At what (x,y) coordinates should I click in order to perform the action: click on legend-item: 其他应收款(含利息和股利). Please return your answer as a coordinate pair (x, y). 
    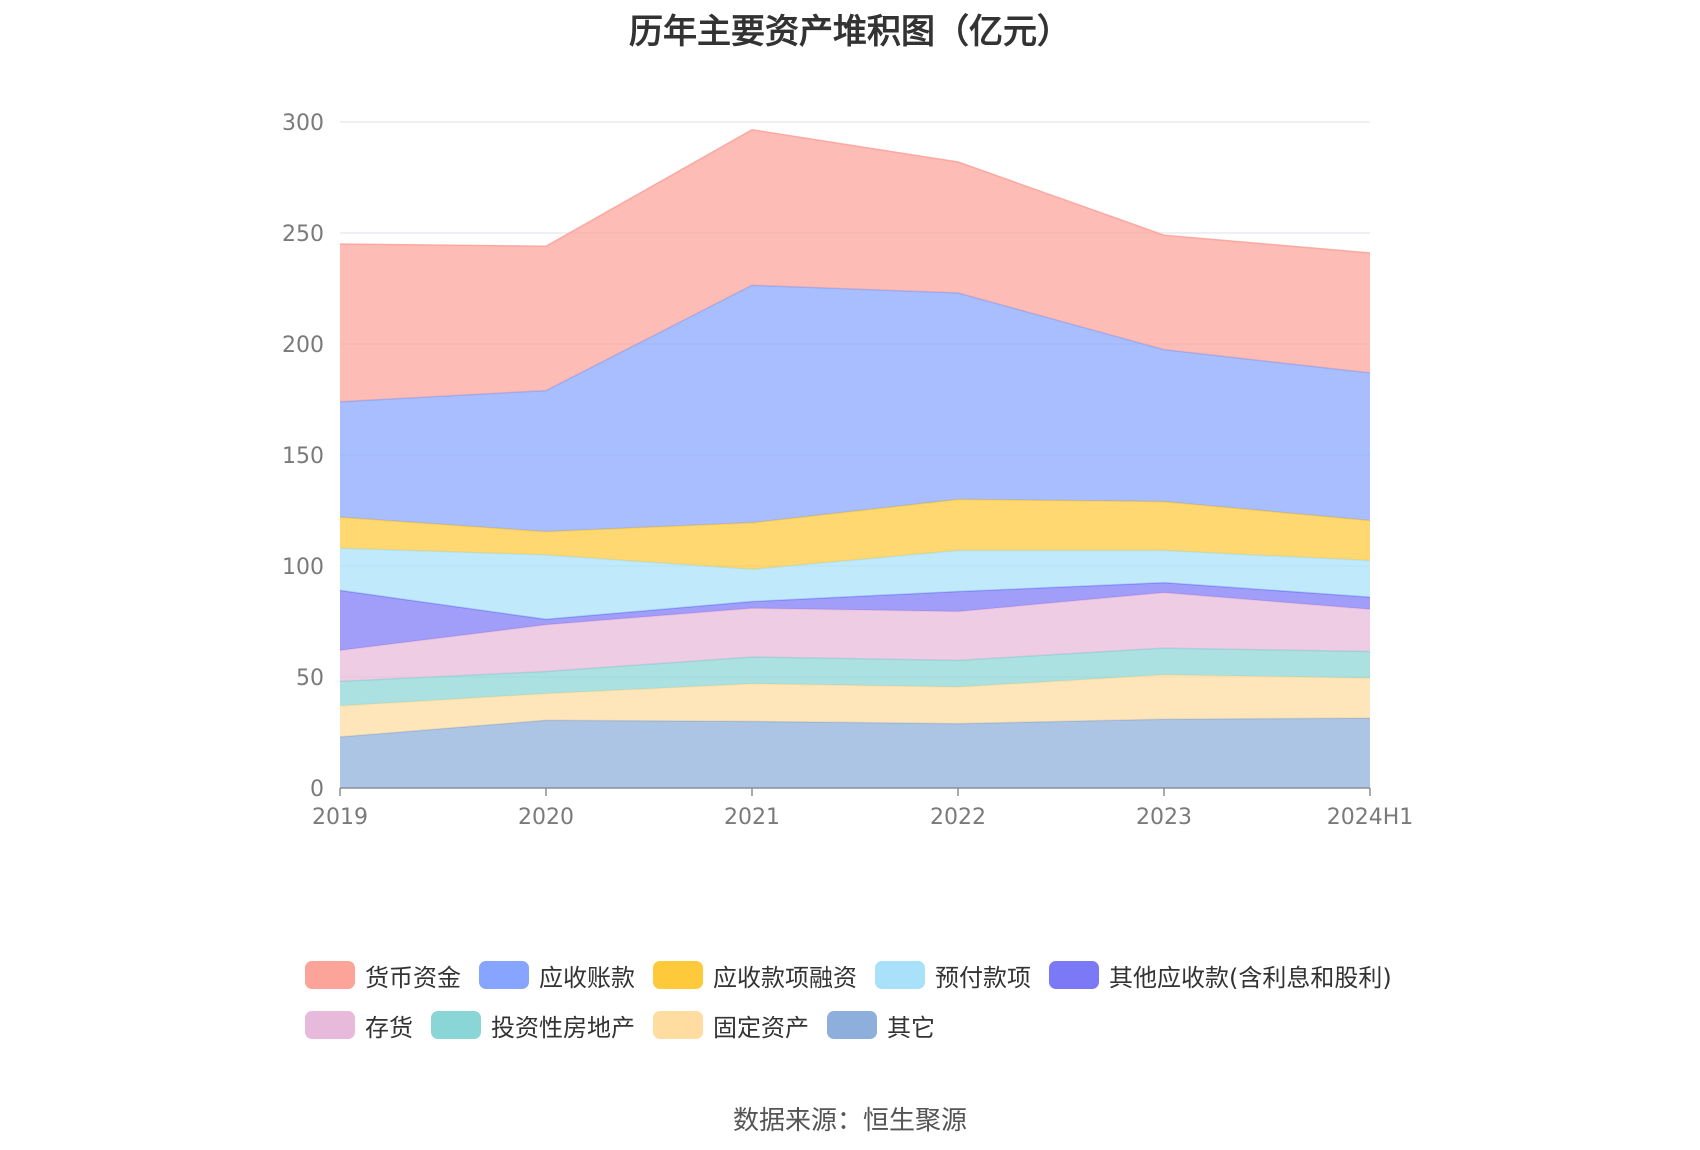
    Looking at the image, I should click on (1220, 975).